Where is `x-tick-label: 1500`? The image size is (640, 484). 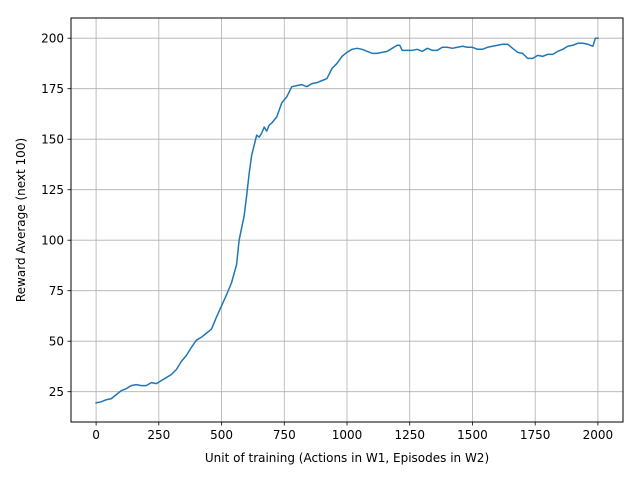
x-tick-label: 1500 is located at coordinates (472, 435).